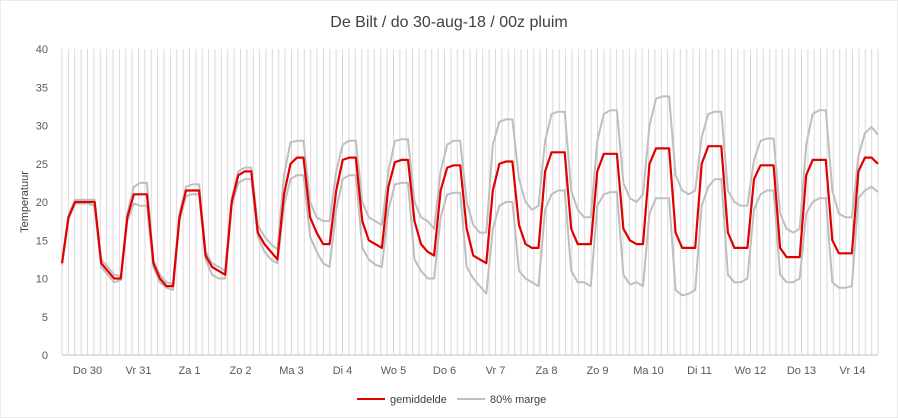 The height and width of the screenshot is (418, 898). What do you see at coordinates (393, 371) in the screenshot?
I see `x-tick-label: Wo 5` at bounding box center [393, 371].